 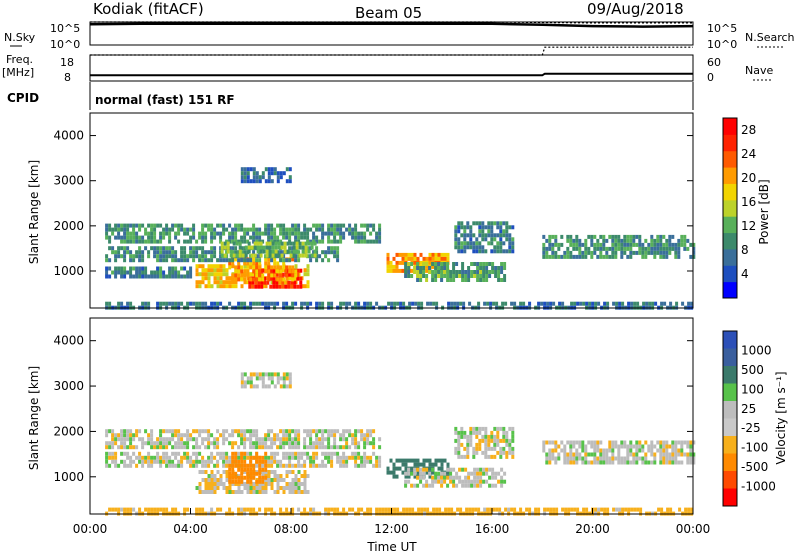 I want to click on velocity-y-label: Slant Range [km], so click(x=34, y=418).